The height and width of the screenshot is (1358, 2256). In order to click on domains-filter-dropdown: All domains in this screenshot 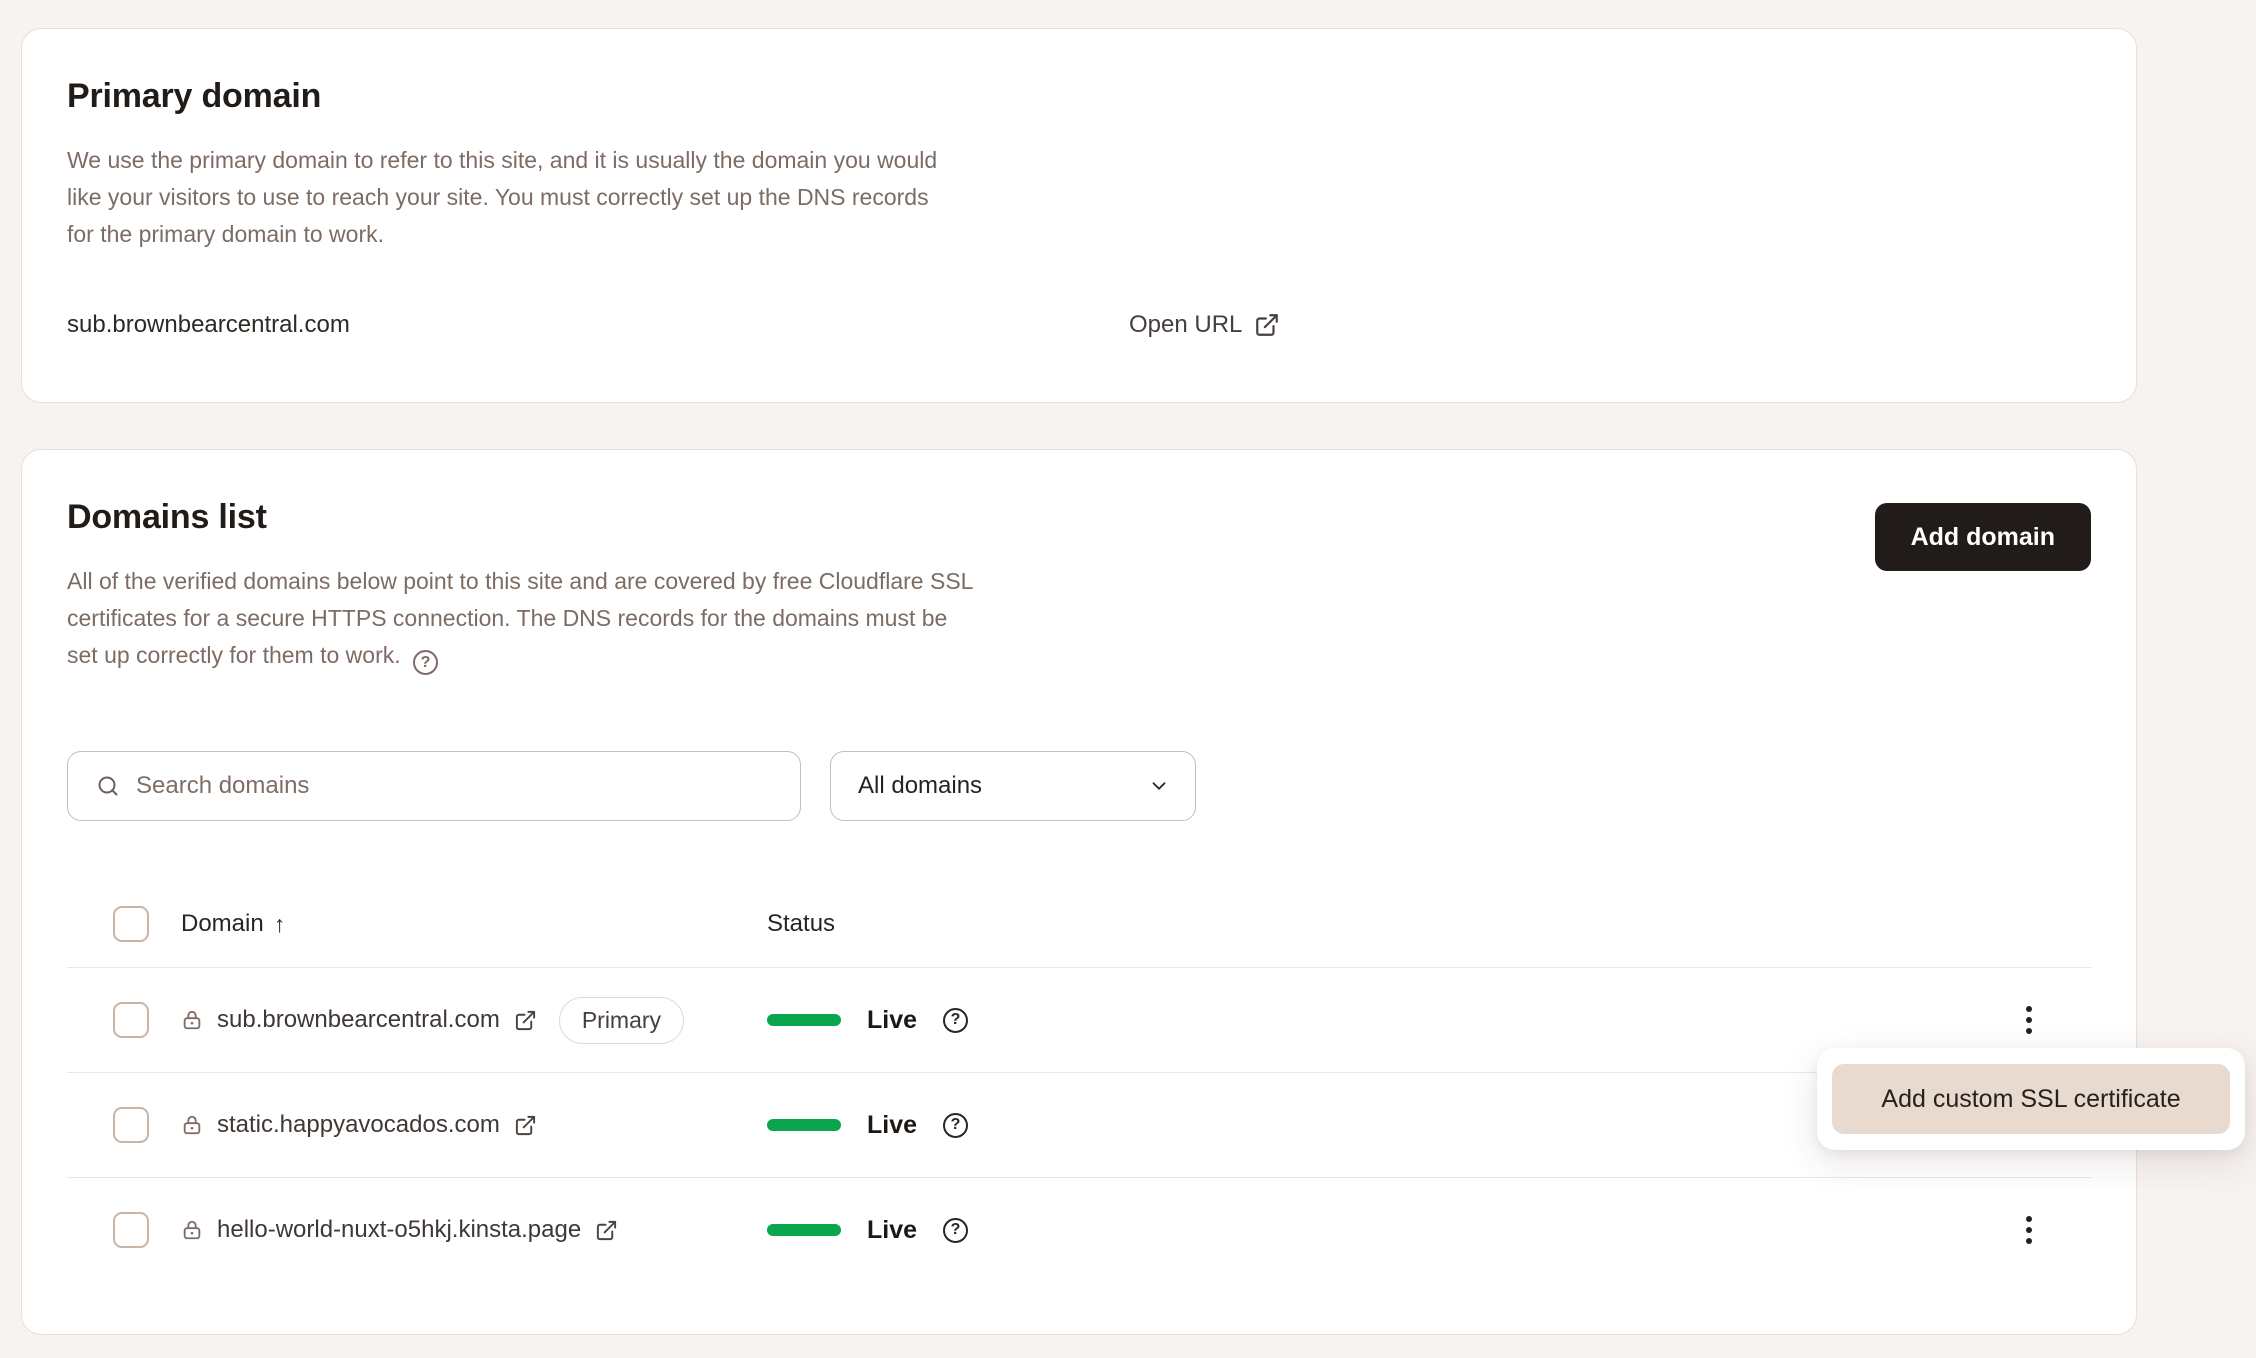, I will do `click(1013, 786)`.